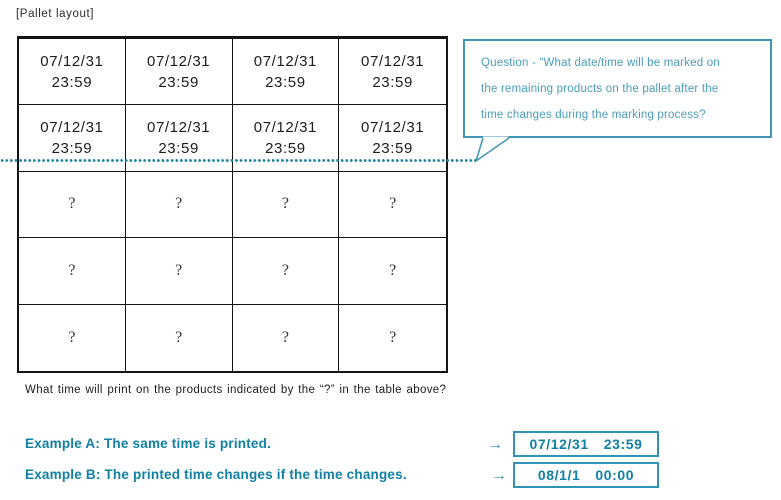 Image resolution: width=781 pixels, height=500 pixels. Describe the element at coordinates (559, 444) in the screenshot. I see `example-a-date: 07/12/31` at that location.